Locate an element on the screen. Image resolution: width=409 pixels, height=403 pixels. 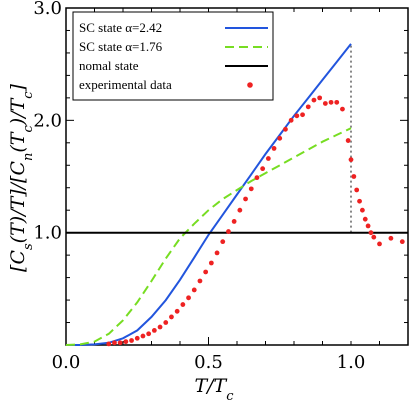
legend-label: nomal state is located at coordinates (109, 65).